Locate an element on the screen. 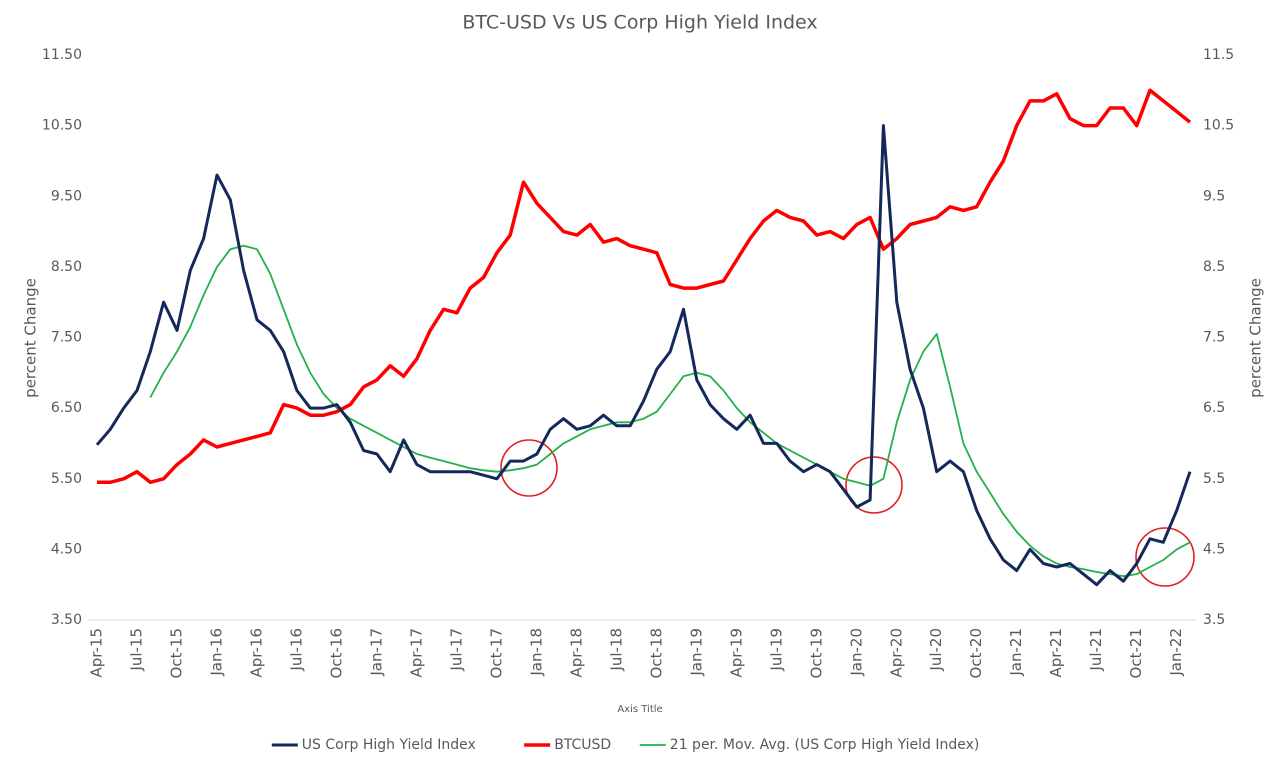 The height and width of the screenshot is (767, 1280). x-tick-label: Apr-18 is located at coordinates (576, 653).